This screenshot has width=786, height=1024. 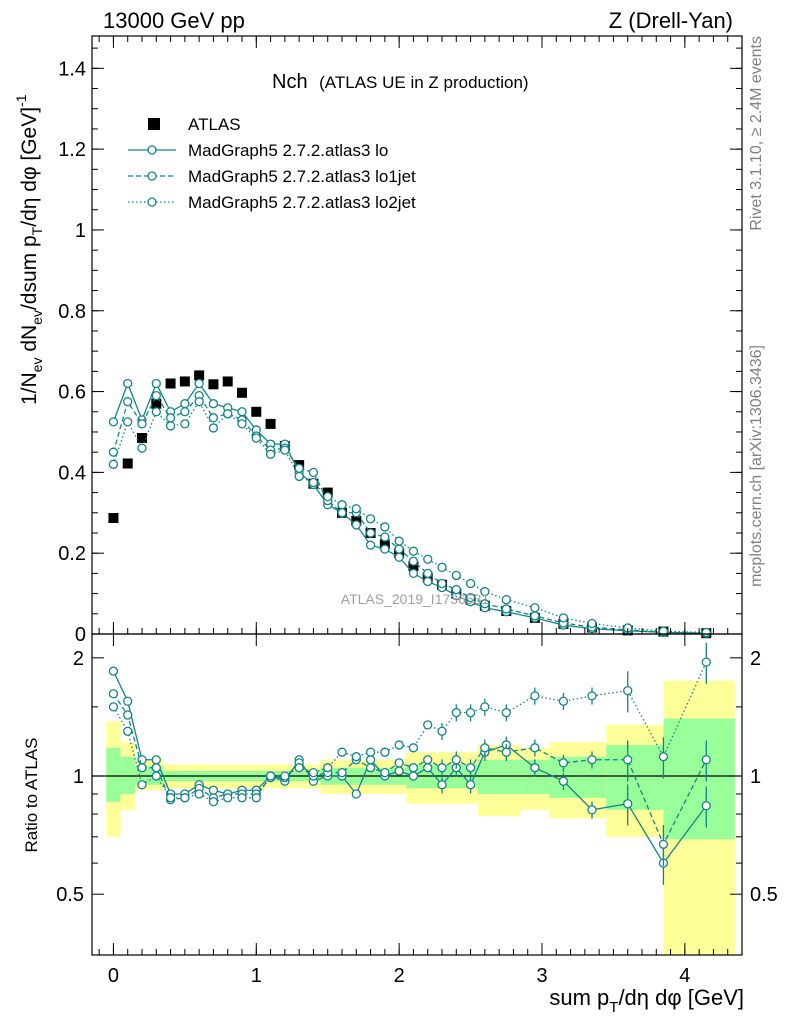 I want to click on legend-marker-dashed, so click(x=152, y=176).